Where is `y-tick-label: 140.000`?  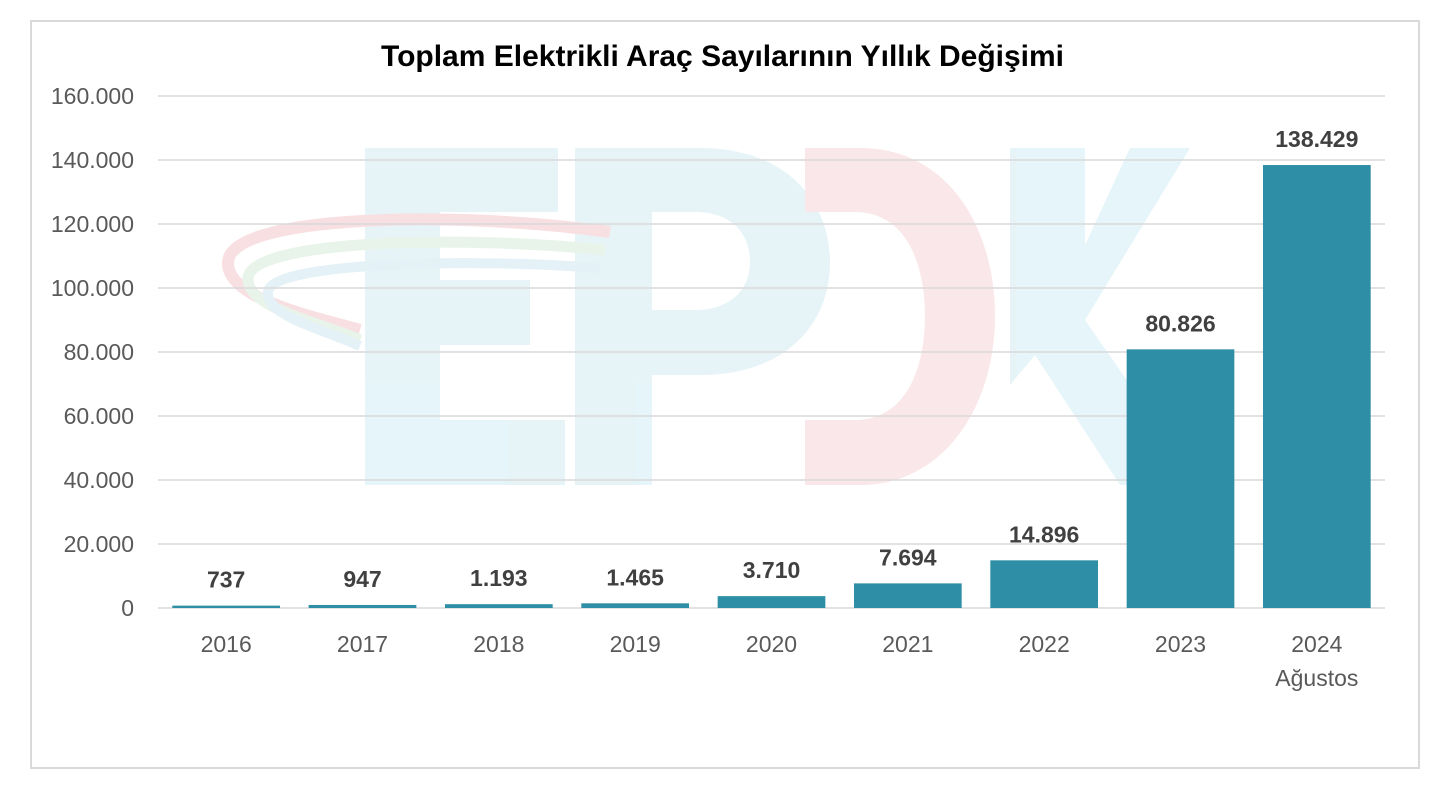
y-tick-label: 140.000 is located at coordinates (92, 160).